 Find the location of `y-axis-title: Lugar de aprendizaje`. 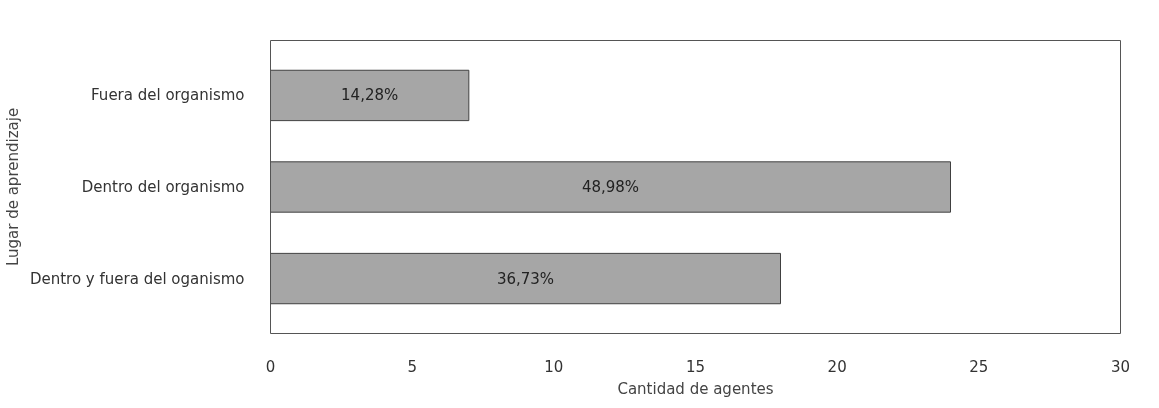

y-axis-title: Lugar de aprendizaje is located at coordinates (12, 187).